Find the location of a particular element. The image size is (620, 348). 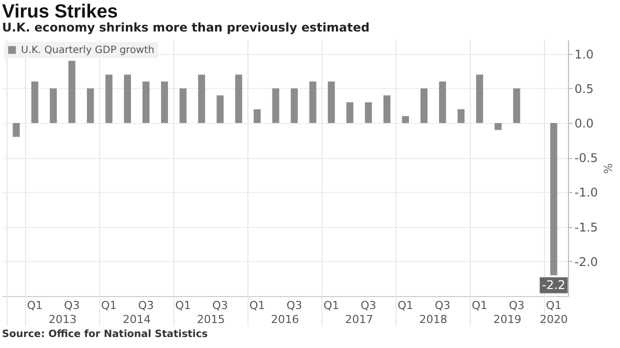

y-tick-label: -2.0 is located at coordinates (586, 261).